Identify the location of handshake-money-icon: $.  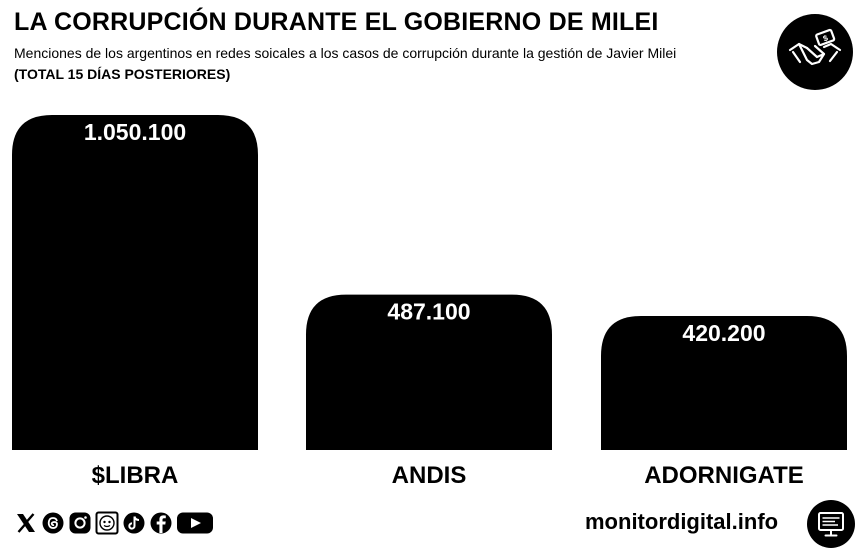
(815, 52).